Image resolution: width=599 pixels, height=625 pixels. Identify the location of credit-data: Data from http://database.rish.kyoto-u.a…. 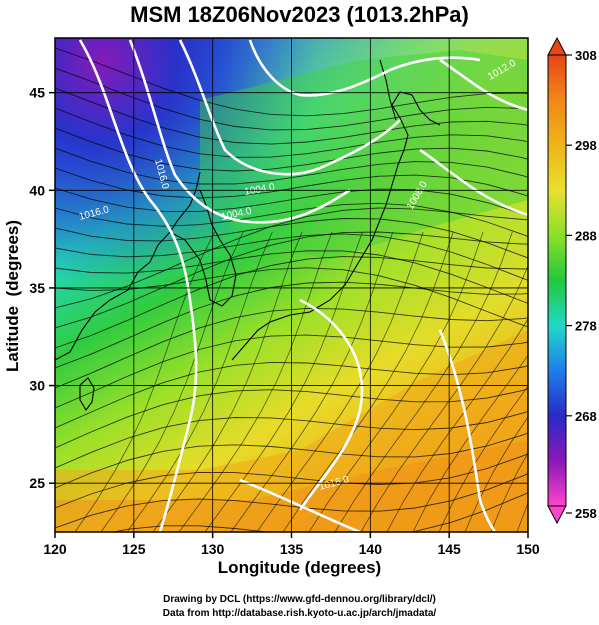
(299, 613).